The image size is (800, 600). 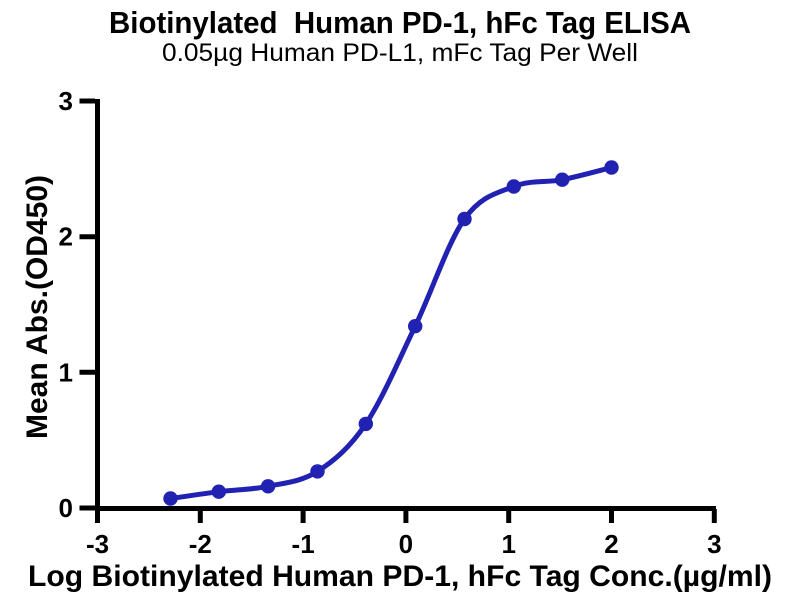 I want to click on chart-subtitle: 0.05µg Human PD-L1, mFc Tag Per Well, so click(x=400, y=53).